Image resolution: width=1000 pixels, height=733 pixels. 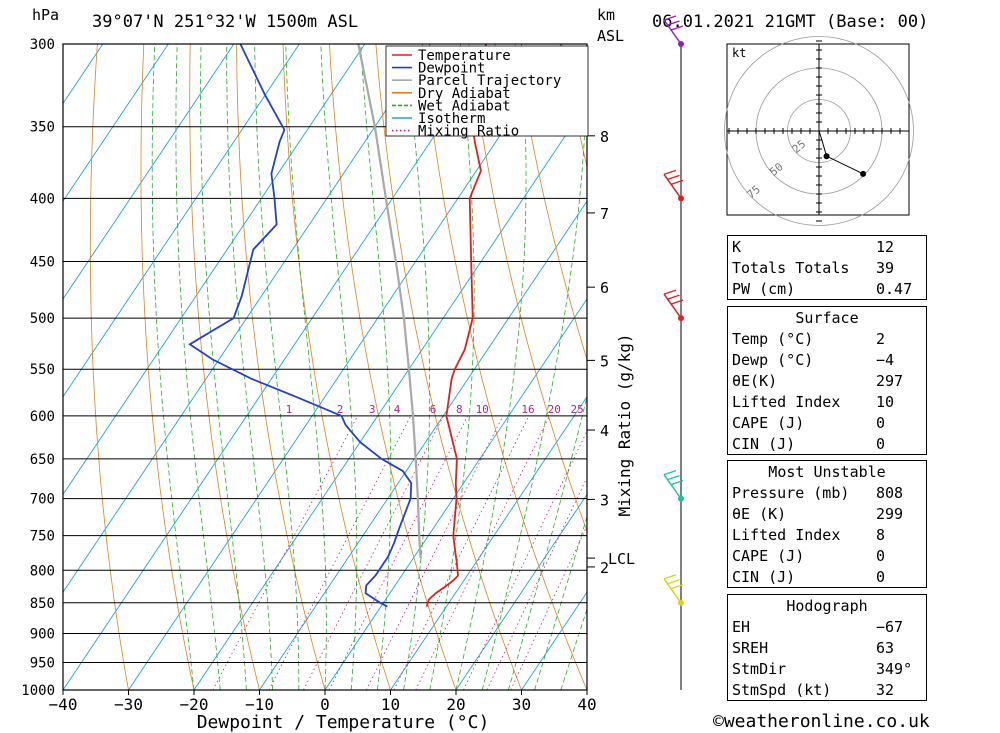 What do you see at coordinates (194, 704) in the screenshot?
I see `x-tick-label: −20` at bounding box center [194, 704].